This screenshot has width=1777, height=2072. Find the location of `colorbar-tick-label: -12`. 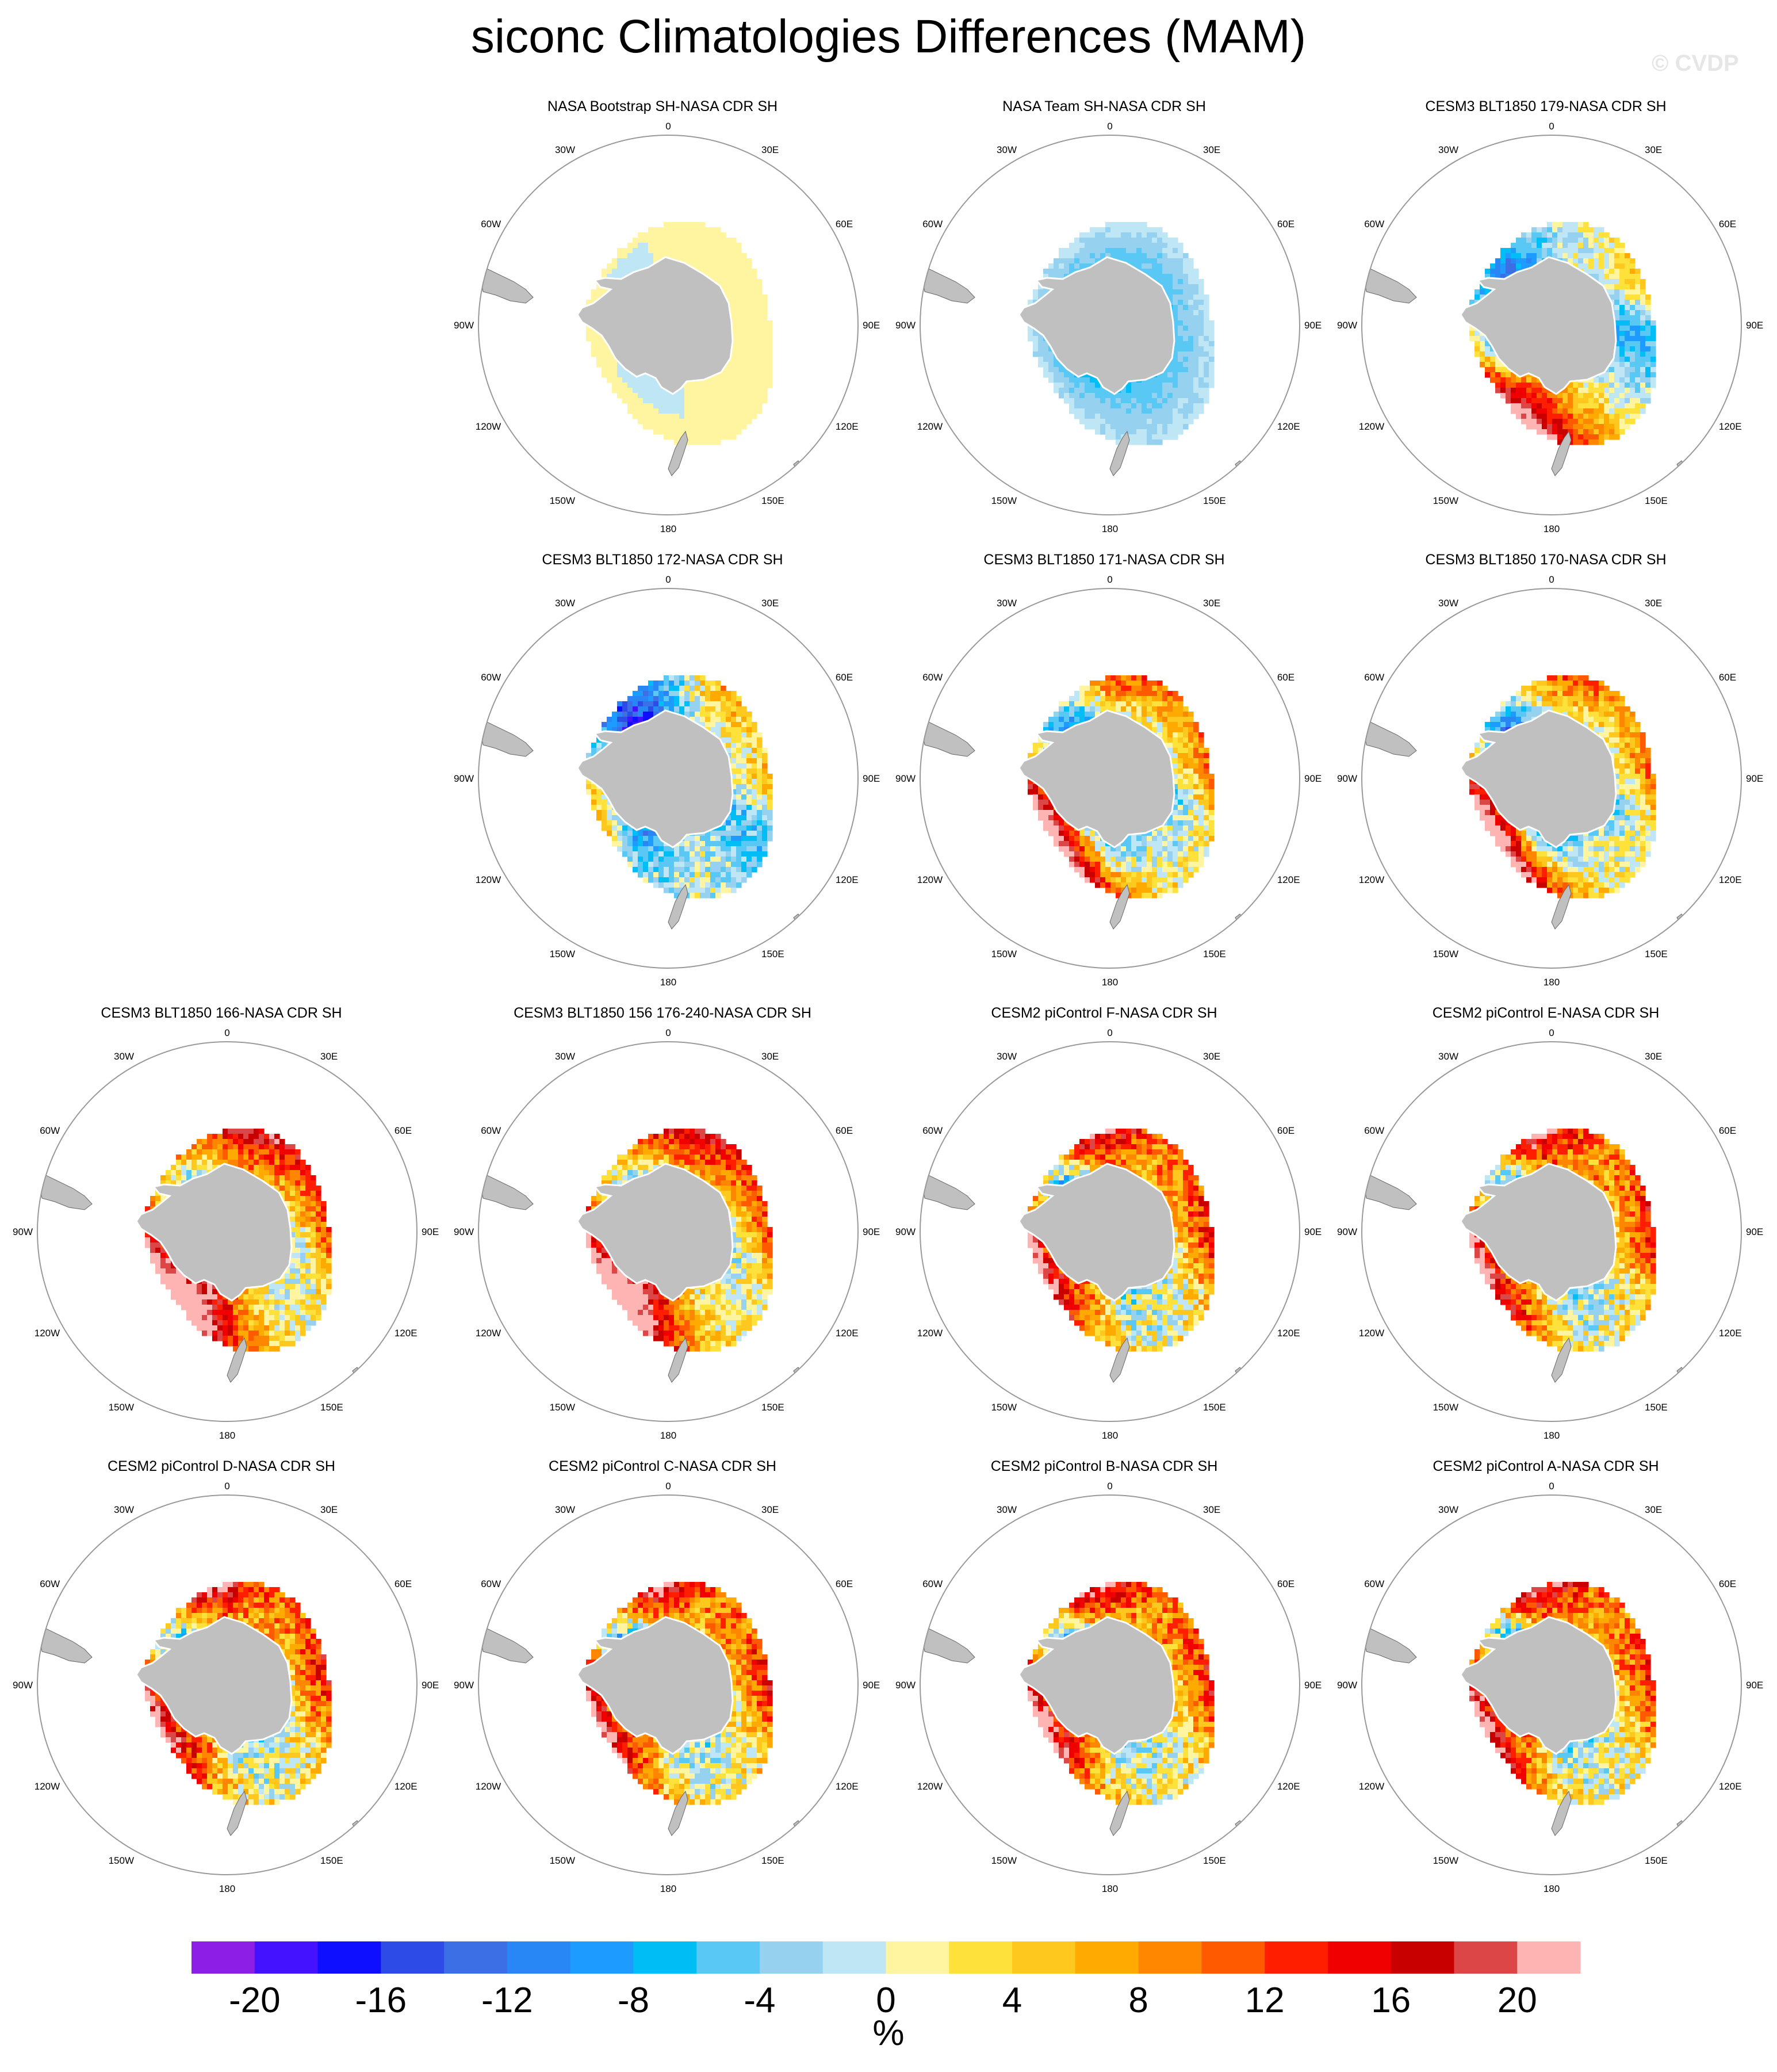

colorbar-tick-label: -12 is located at coordinates (507, 2001).